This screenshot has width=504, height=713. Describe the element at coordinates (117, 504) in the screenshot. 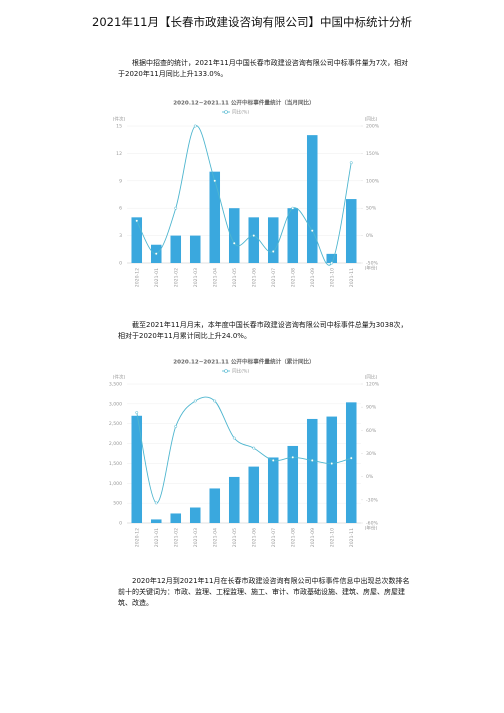

I see `y-tick-label: 500` at that location.